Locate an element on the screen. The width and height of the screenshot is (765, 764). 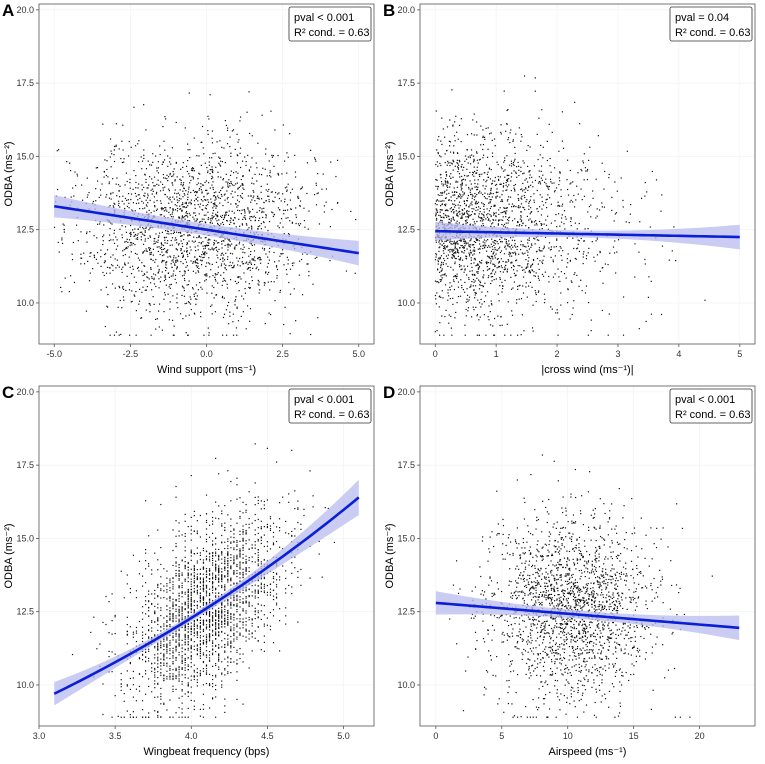
x-tick-label: 3 is located at coordinates (617, 354).